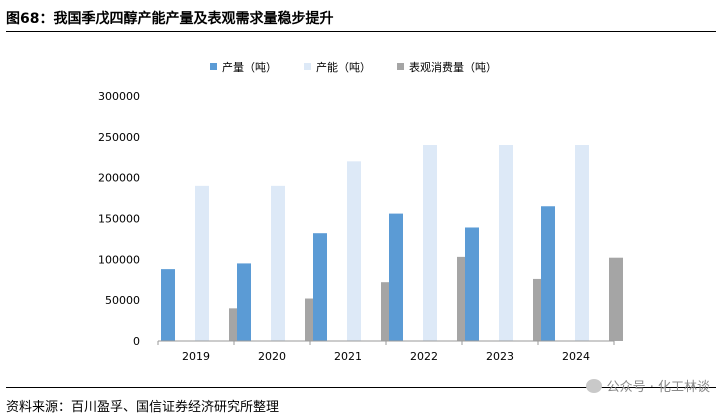  What do you see at coordinates (168, 305) in the screenshot?
I see `bar-series1-2019` at bounding box center [168, 305].